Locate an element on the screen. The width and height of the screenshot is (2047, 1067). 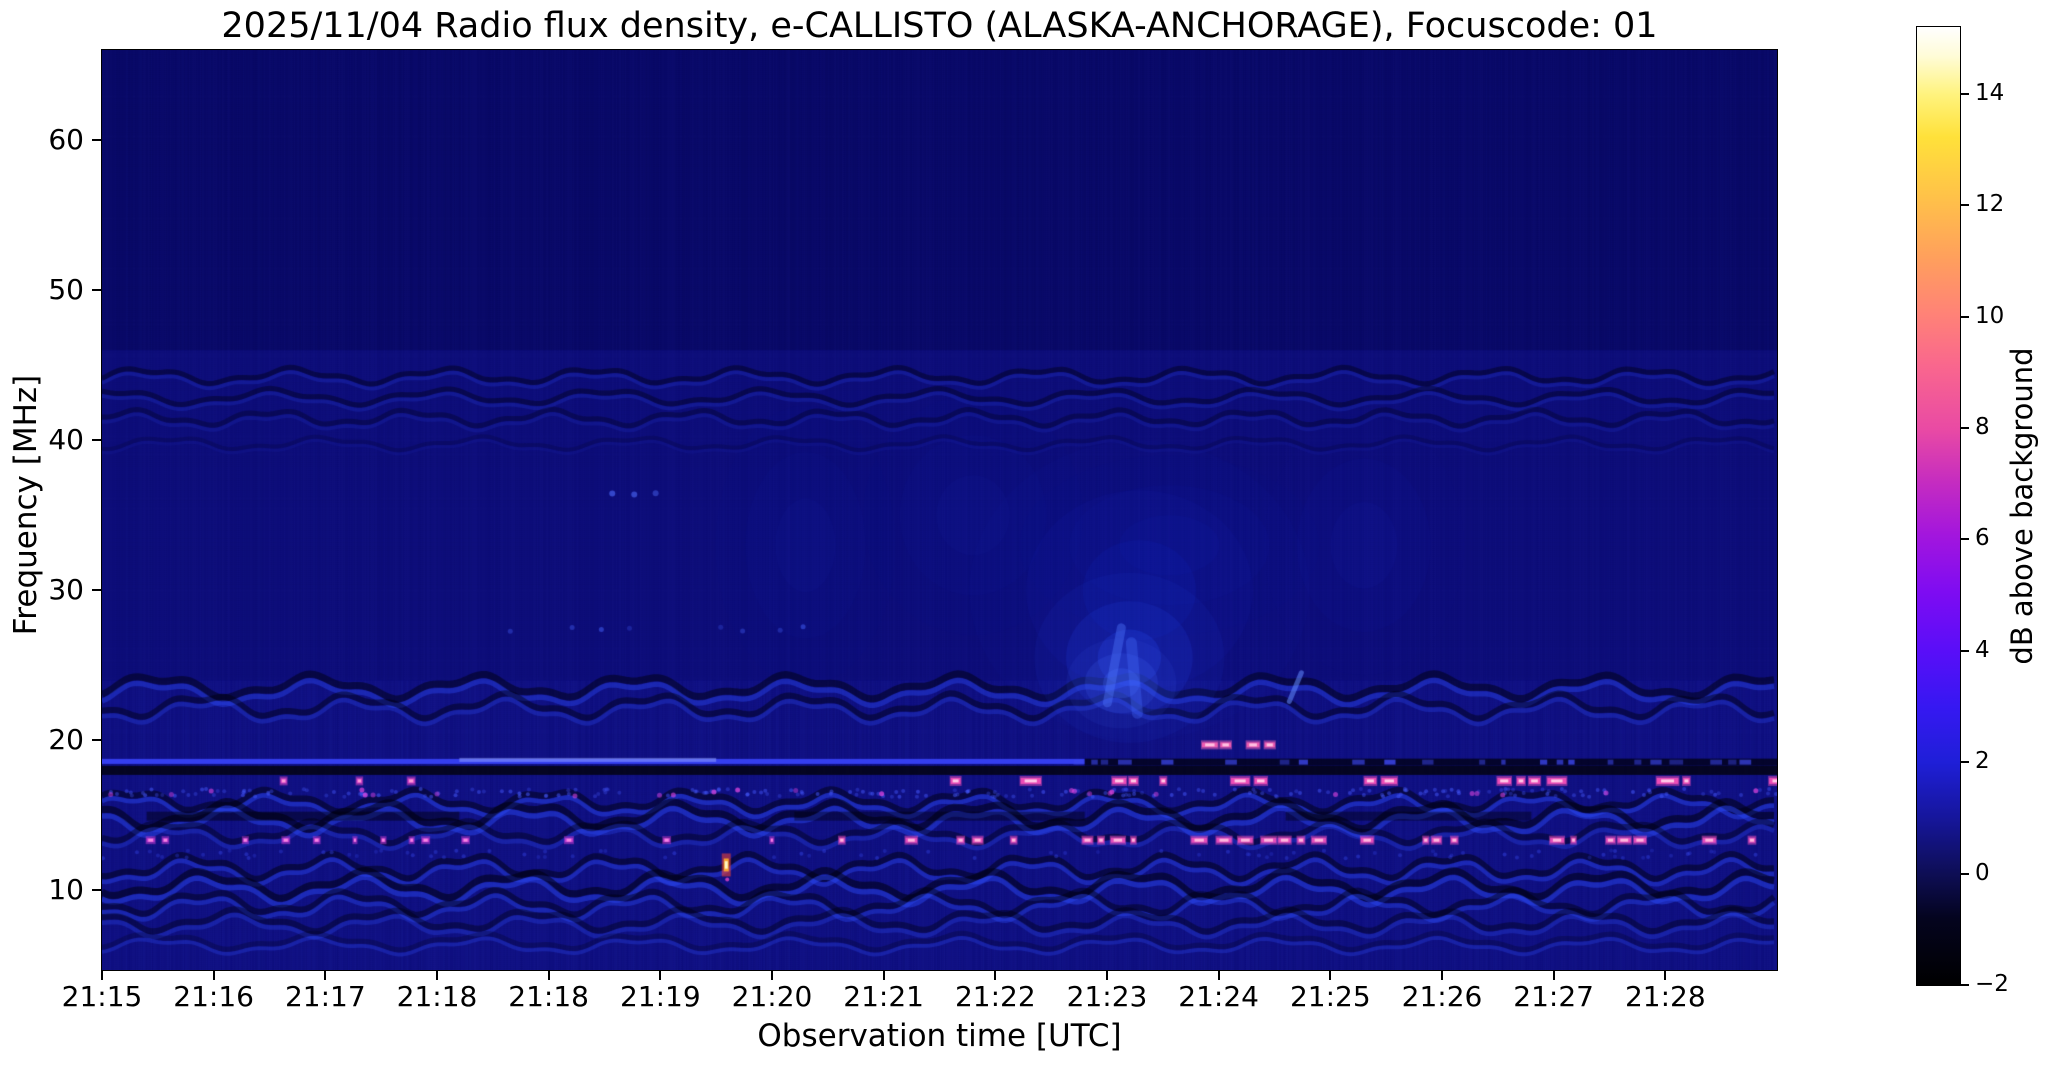
y-tick-label: 40 is located at coordinates (66, 440).